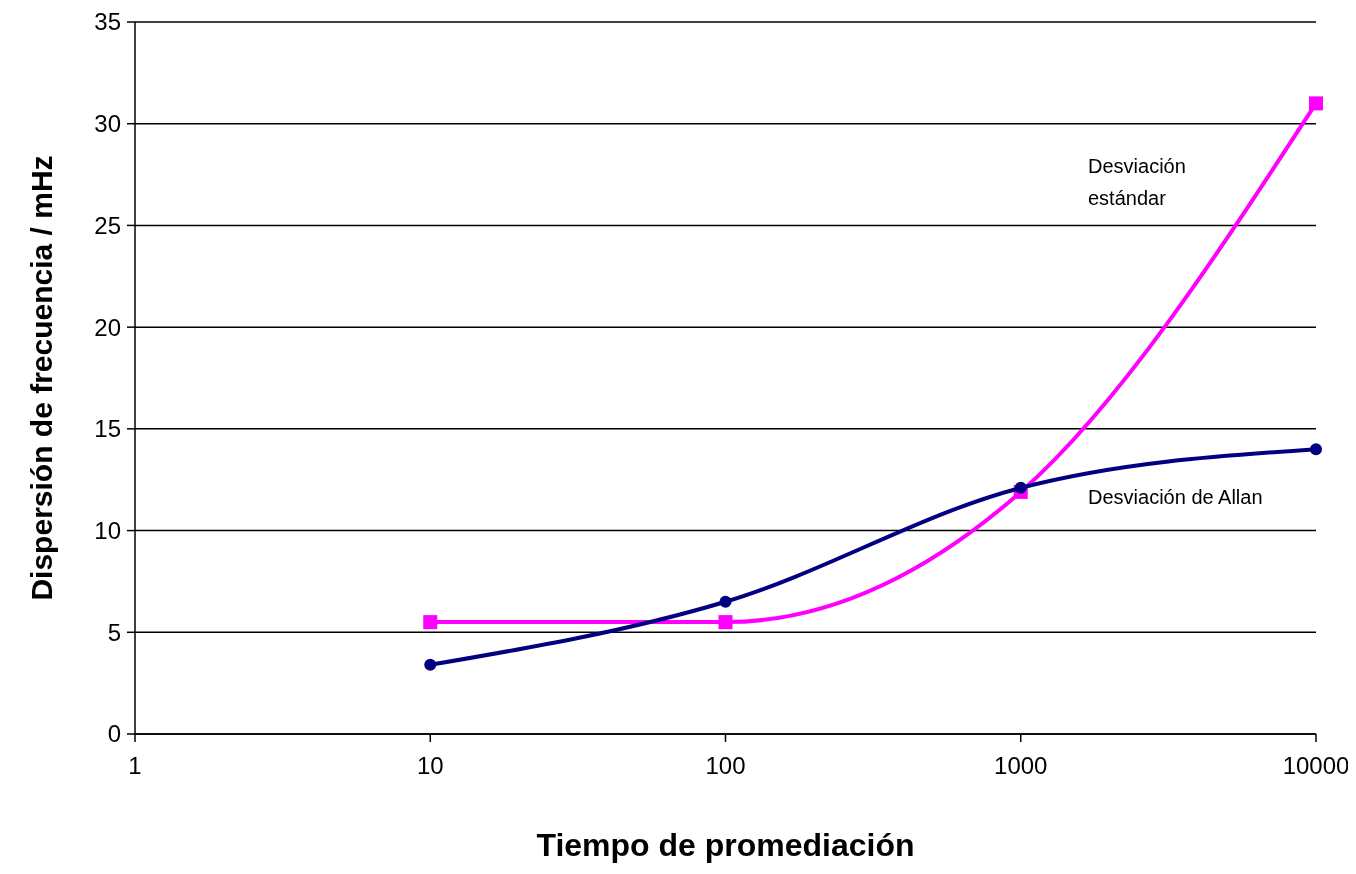 This screenshot has height=874, width=1356. Describe the element at coordinates (114, 734) in the screenshot. I see `y-tick-label: 0` at that location.